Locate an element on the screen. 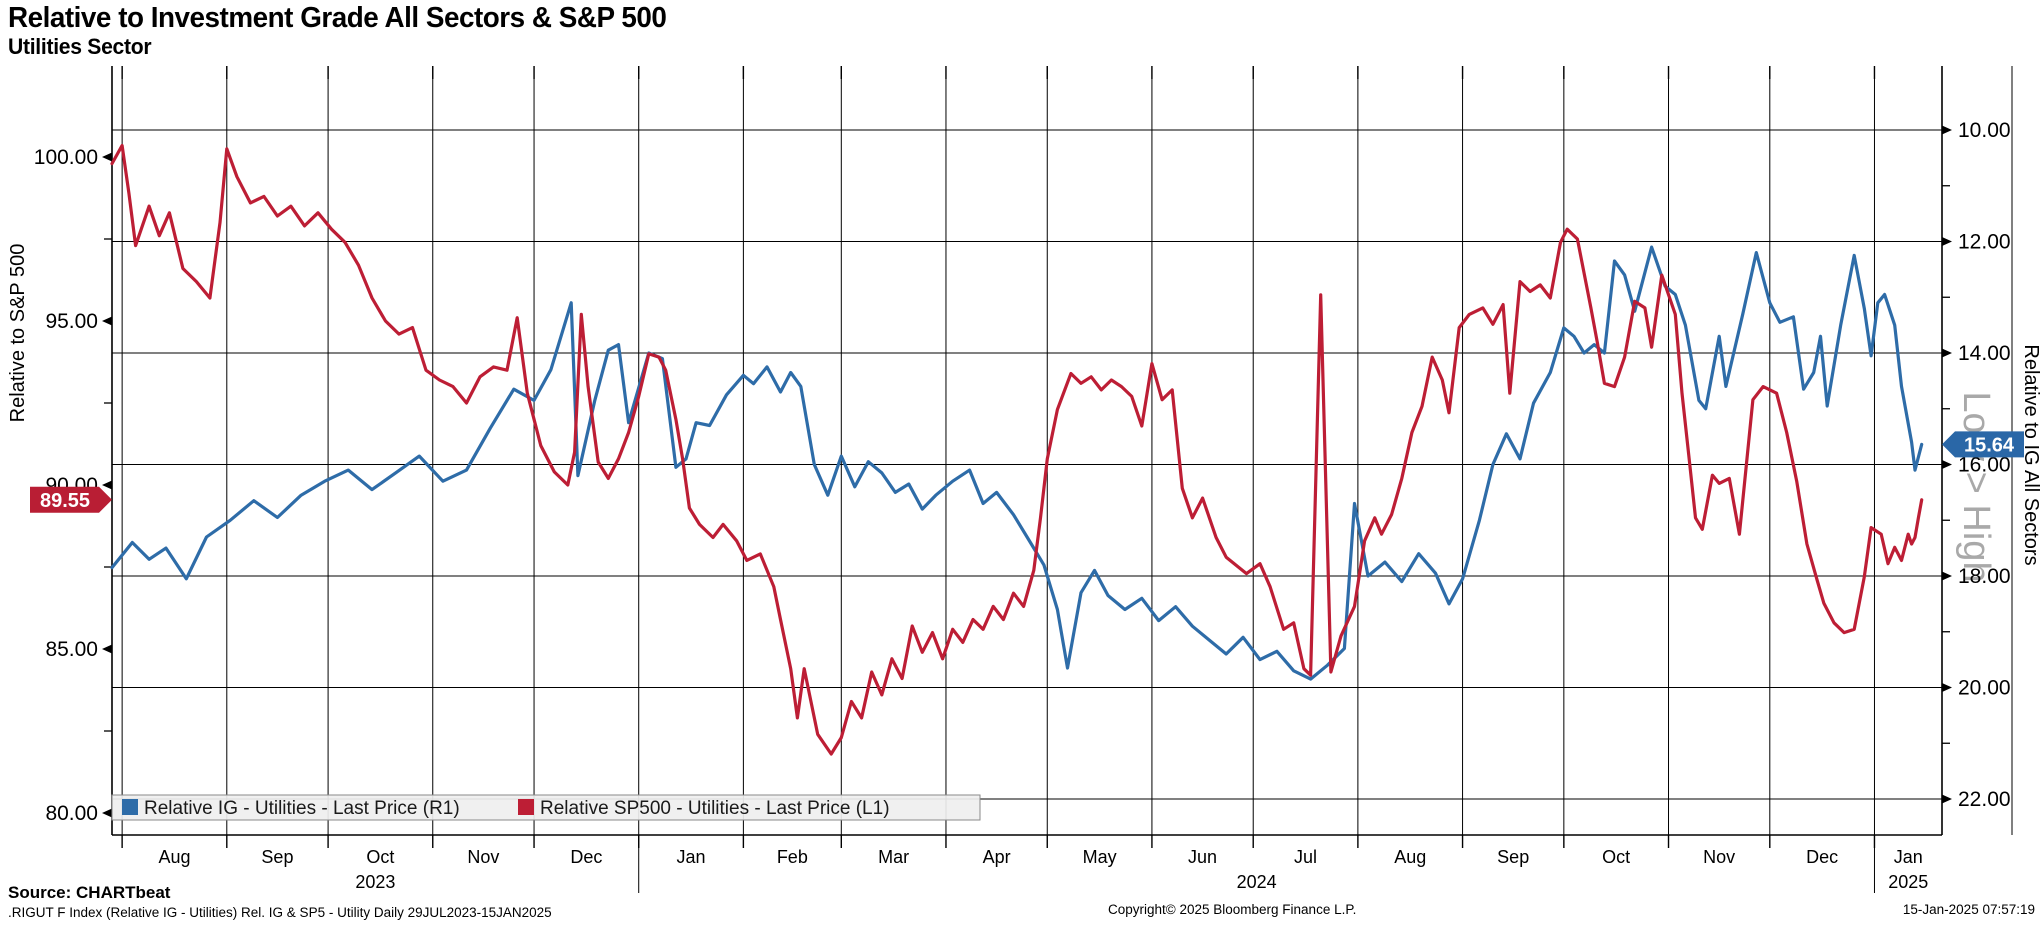 Image resolution: width=2041 pixels, height=932 pixels. copyright-notice: Copyright© 2025 Bloomberg Finance L.P. is located at coordinates (1232, 909).